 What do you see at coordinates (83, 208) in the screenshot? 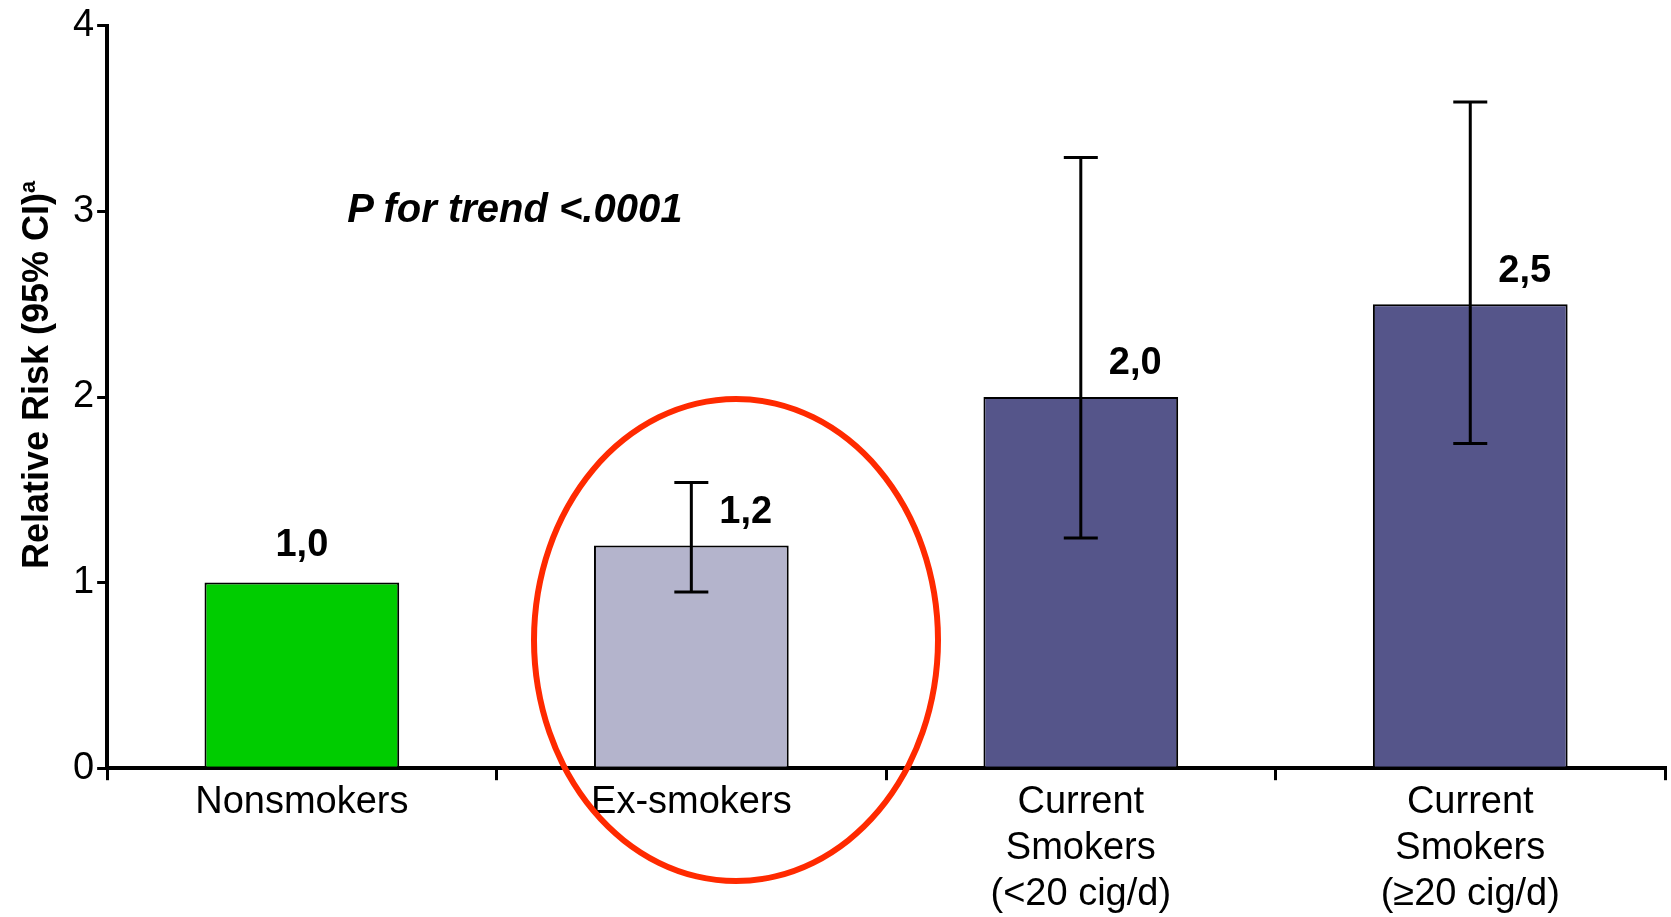
I see `y-tick-label: 3` at bounding box center [83, 208].